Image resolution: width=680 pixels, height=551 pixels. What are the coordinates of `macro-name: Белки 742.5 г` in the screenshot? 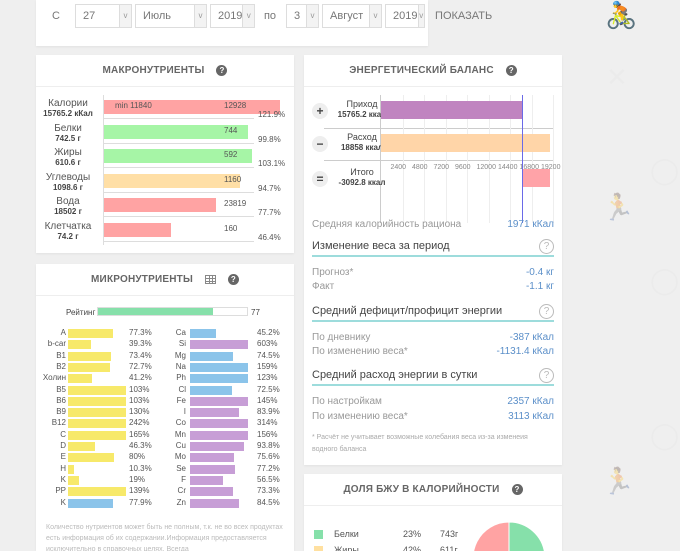 It's located at (68, 133).